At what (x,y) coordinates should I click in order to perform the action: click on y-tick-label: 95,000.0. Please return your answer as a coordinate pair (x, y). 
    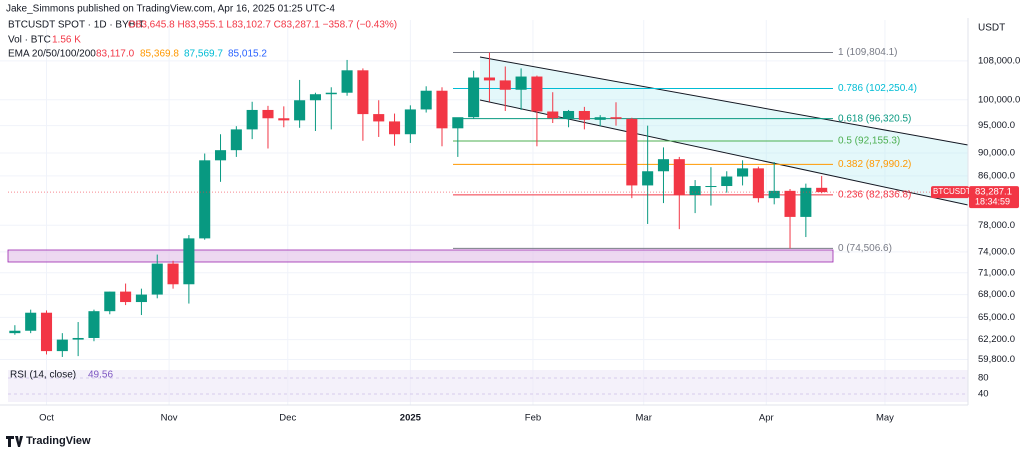
    Looking at the image, I should click on (996, 125).